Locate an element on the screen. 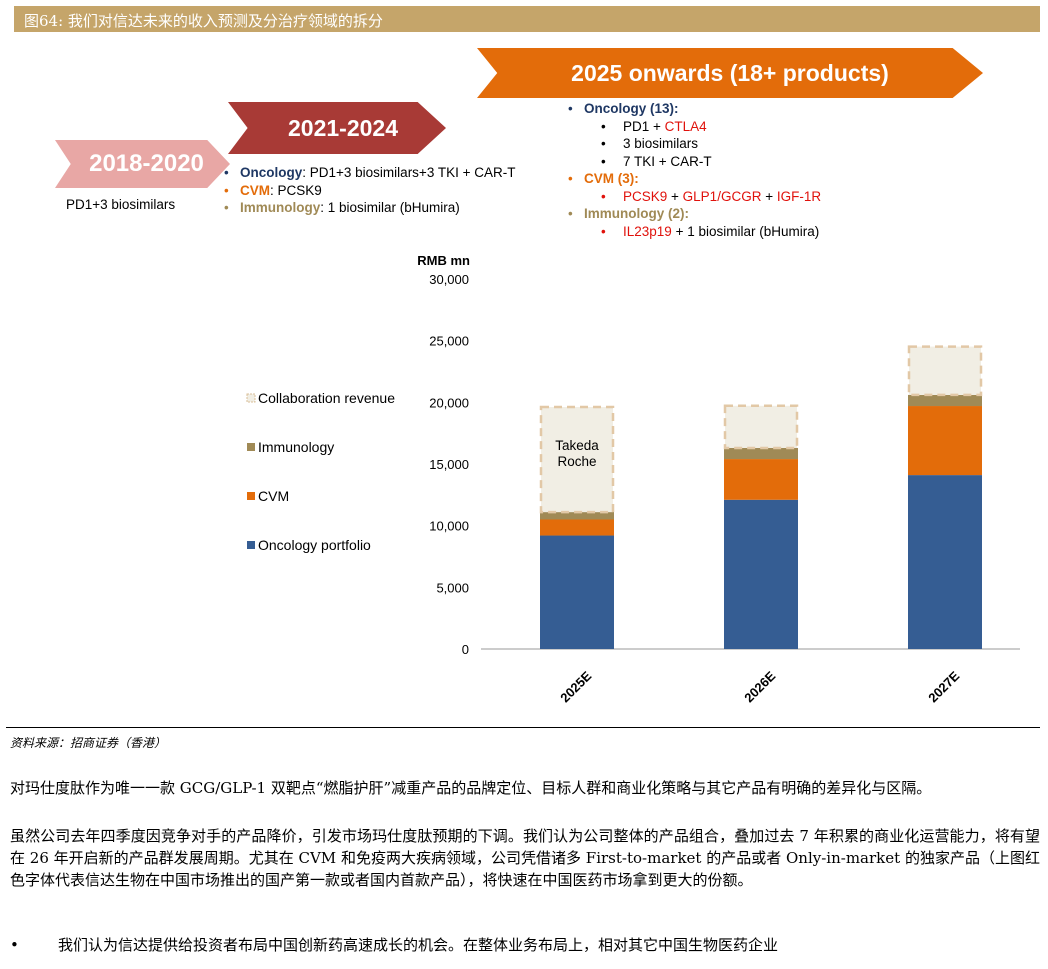 The width and height of the screenshot is (1048, 969). timeline-arrow-2025-onwards: 2025 onwards (18+ products) is located at coordinates (730, 73).